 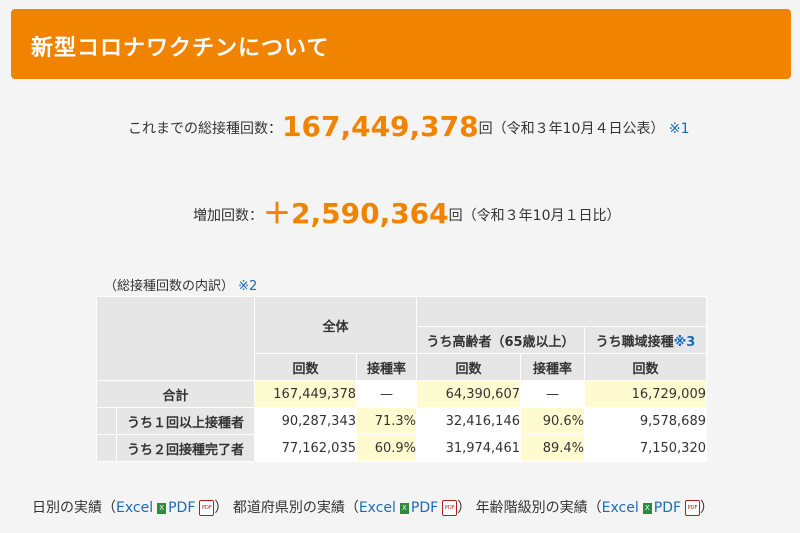 What do you see at coordinates (667, 508) in the screenshot?
I see `age-pdf-link: PDF` at bounding box center [667, 508].